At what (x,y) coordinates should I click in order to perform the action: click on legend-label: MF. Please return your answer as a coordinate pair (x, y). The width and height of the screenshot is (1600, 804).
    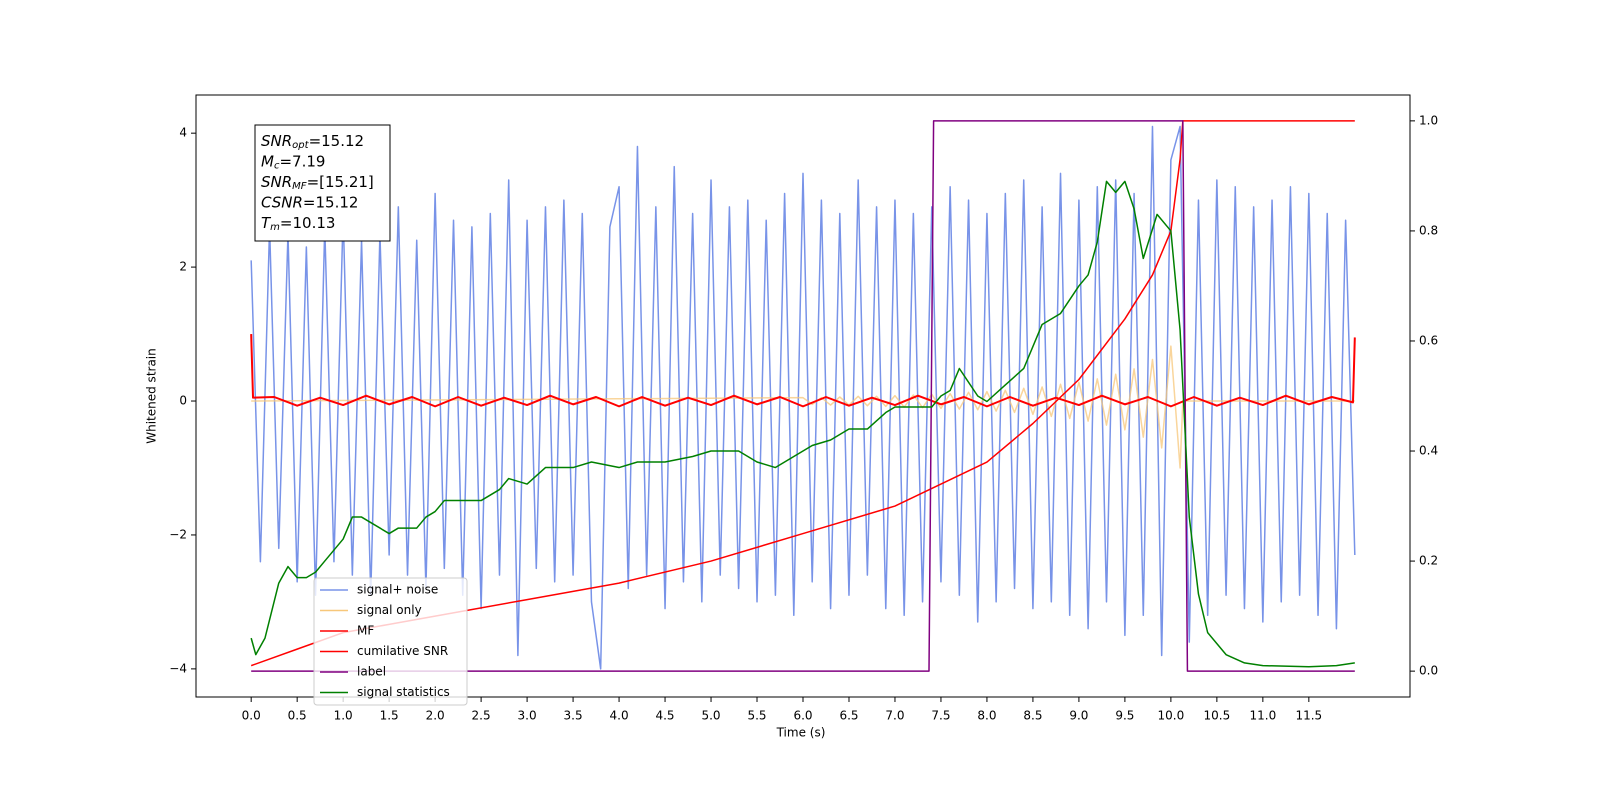
    Looking at the image, I should click on (365, 631).